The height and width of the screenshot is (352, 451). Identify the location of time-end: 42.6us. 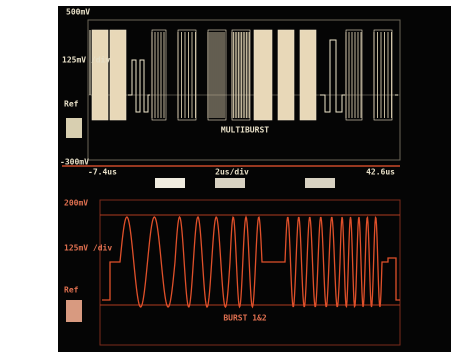
(380, 172).